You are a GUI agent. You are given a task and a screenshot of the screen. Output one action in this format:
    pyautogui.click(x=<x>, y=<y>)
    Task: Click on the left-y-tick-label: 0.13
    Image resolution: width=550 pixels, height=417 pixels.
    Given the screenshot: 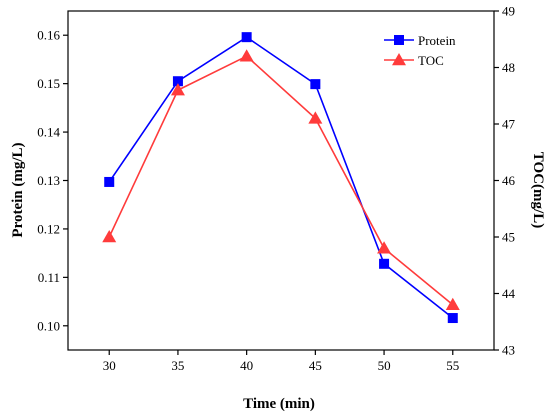 What is the action you would take?
    pyautogui.click(x=48, y=180)
    